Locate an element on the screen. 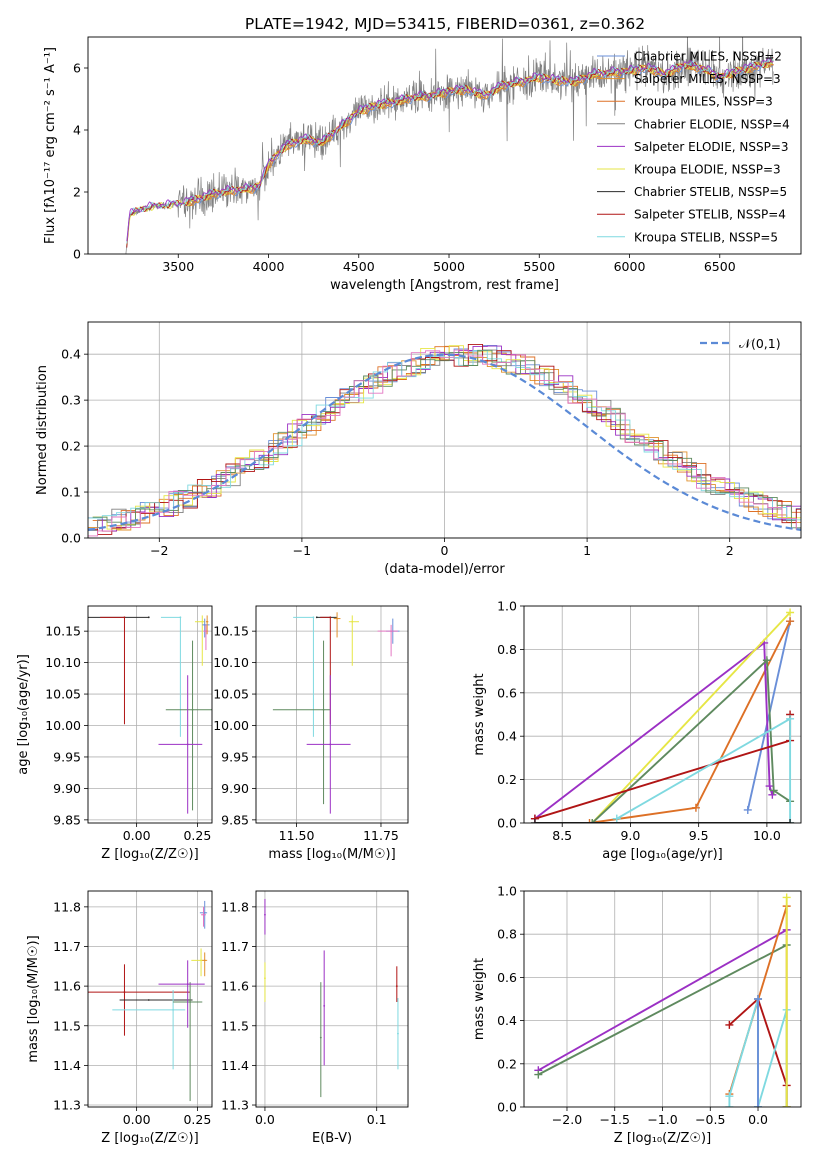 The width and height of the screenshot is (819, 1170). weight_vs_age-y-tick-label: 0.2 is located at coordinates (507, 779).